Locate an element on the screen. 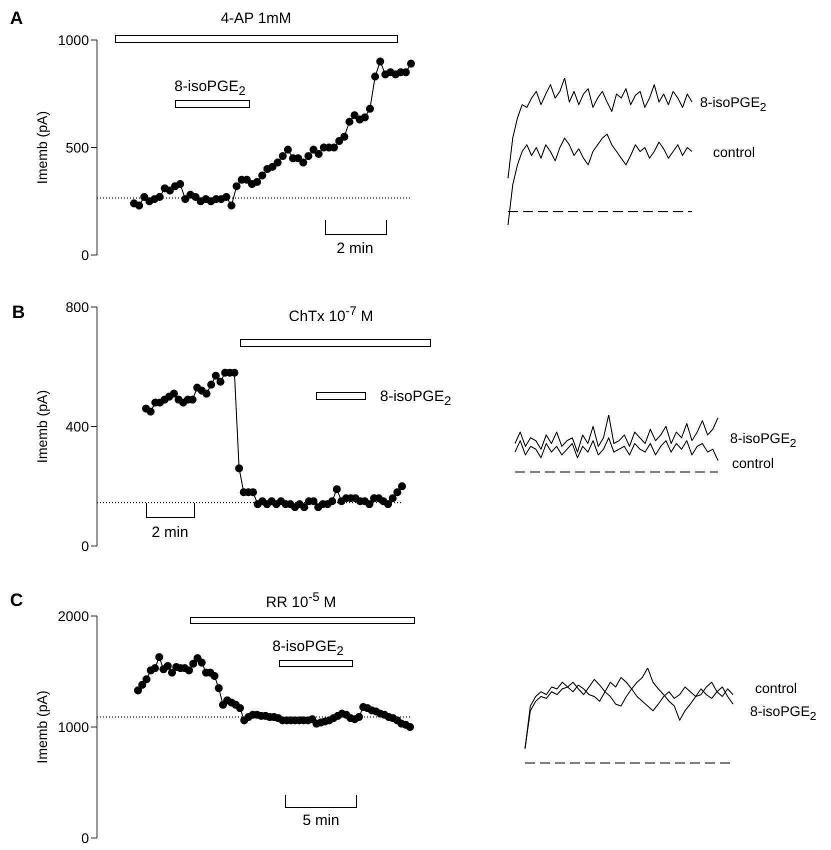 This screenshot has width=831, height=850. text: 4-AP 1mM is located at coordinates (256, 18).